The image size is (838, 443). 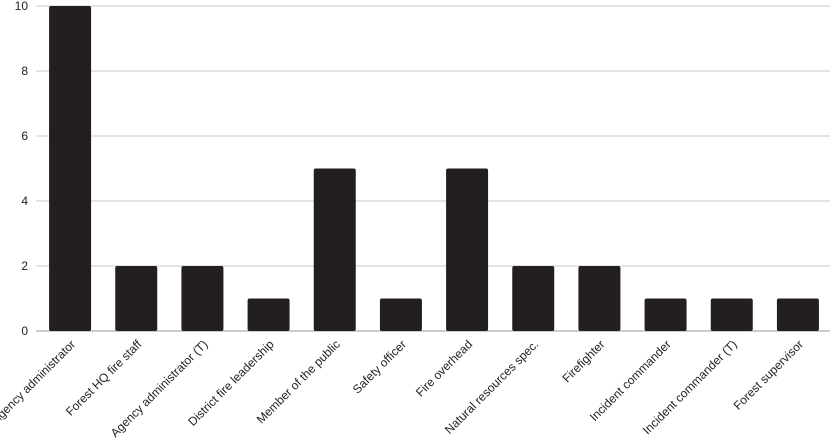 I want to click on y-tick-label: 0, so click(x=24, y=331).